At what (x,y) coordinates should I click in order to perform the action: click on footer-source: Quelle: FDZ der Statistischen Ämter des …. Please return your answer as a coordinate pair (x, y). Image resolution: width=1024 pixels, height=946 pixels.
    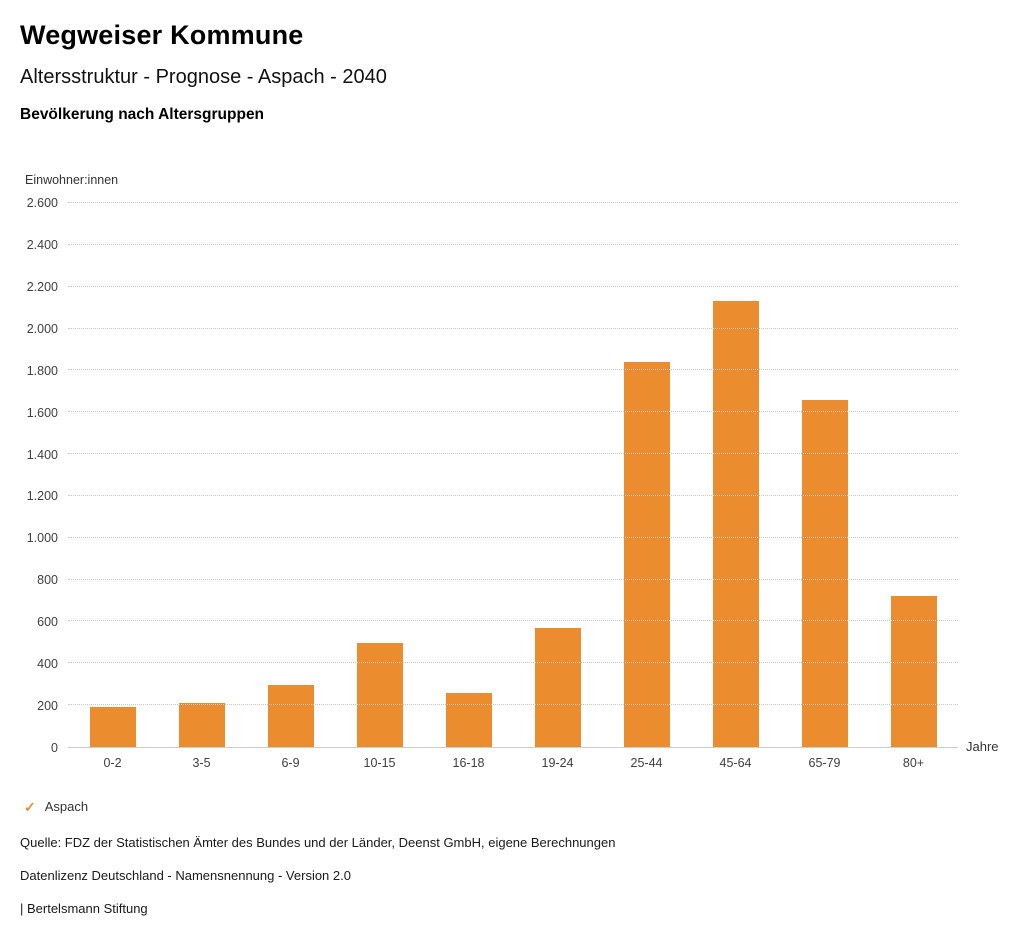
    Looking at the image, I should click on (318, 842).